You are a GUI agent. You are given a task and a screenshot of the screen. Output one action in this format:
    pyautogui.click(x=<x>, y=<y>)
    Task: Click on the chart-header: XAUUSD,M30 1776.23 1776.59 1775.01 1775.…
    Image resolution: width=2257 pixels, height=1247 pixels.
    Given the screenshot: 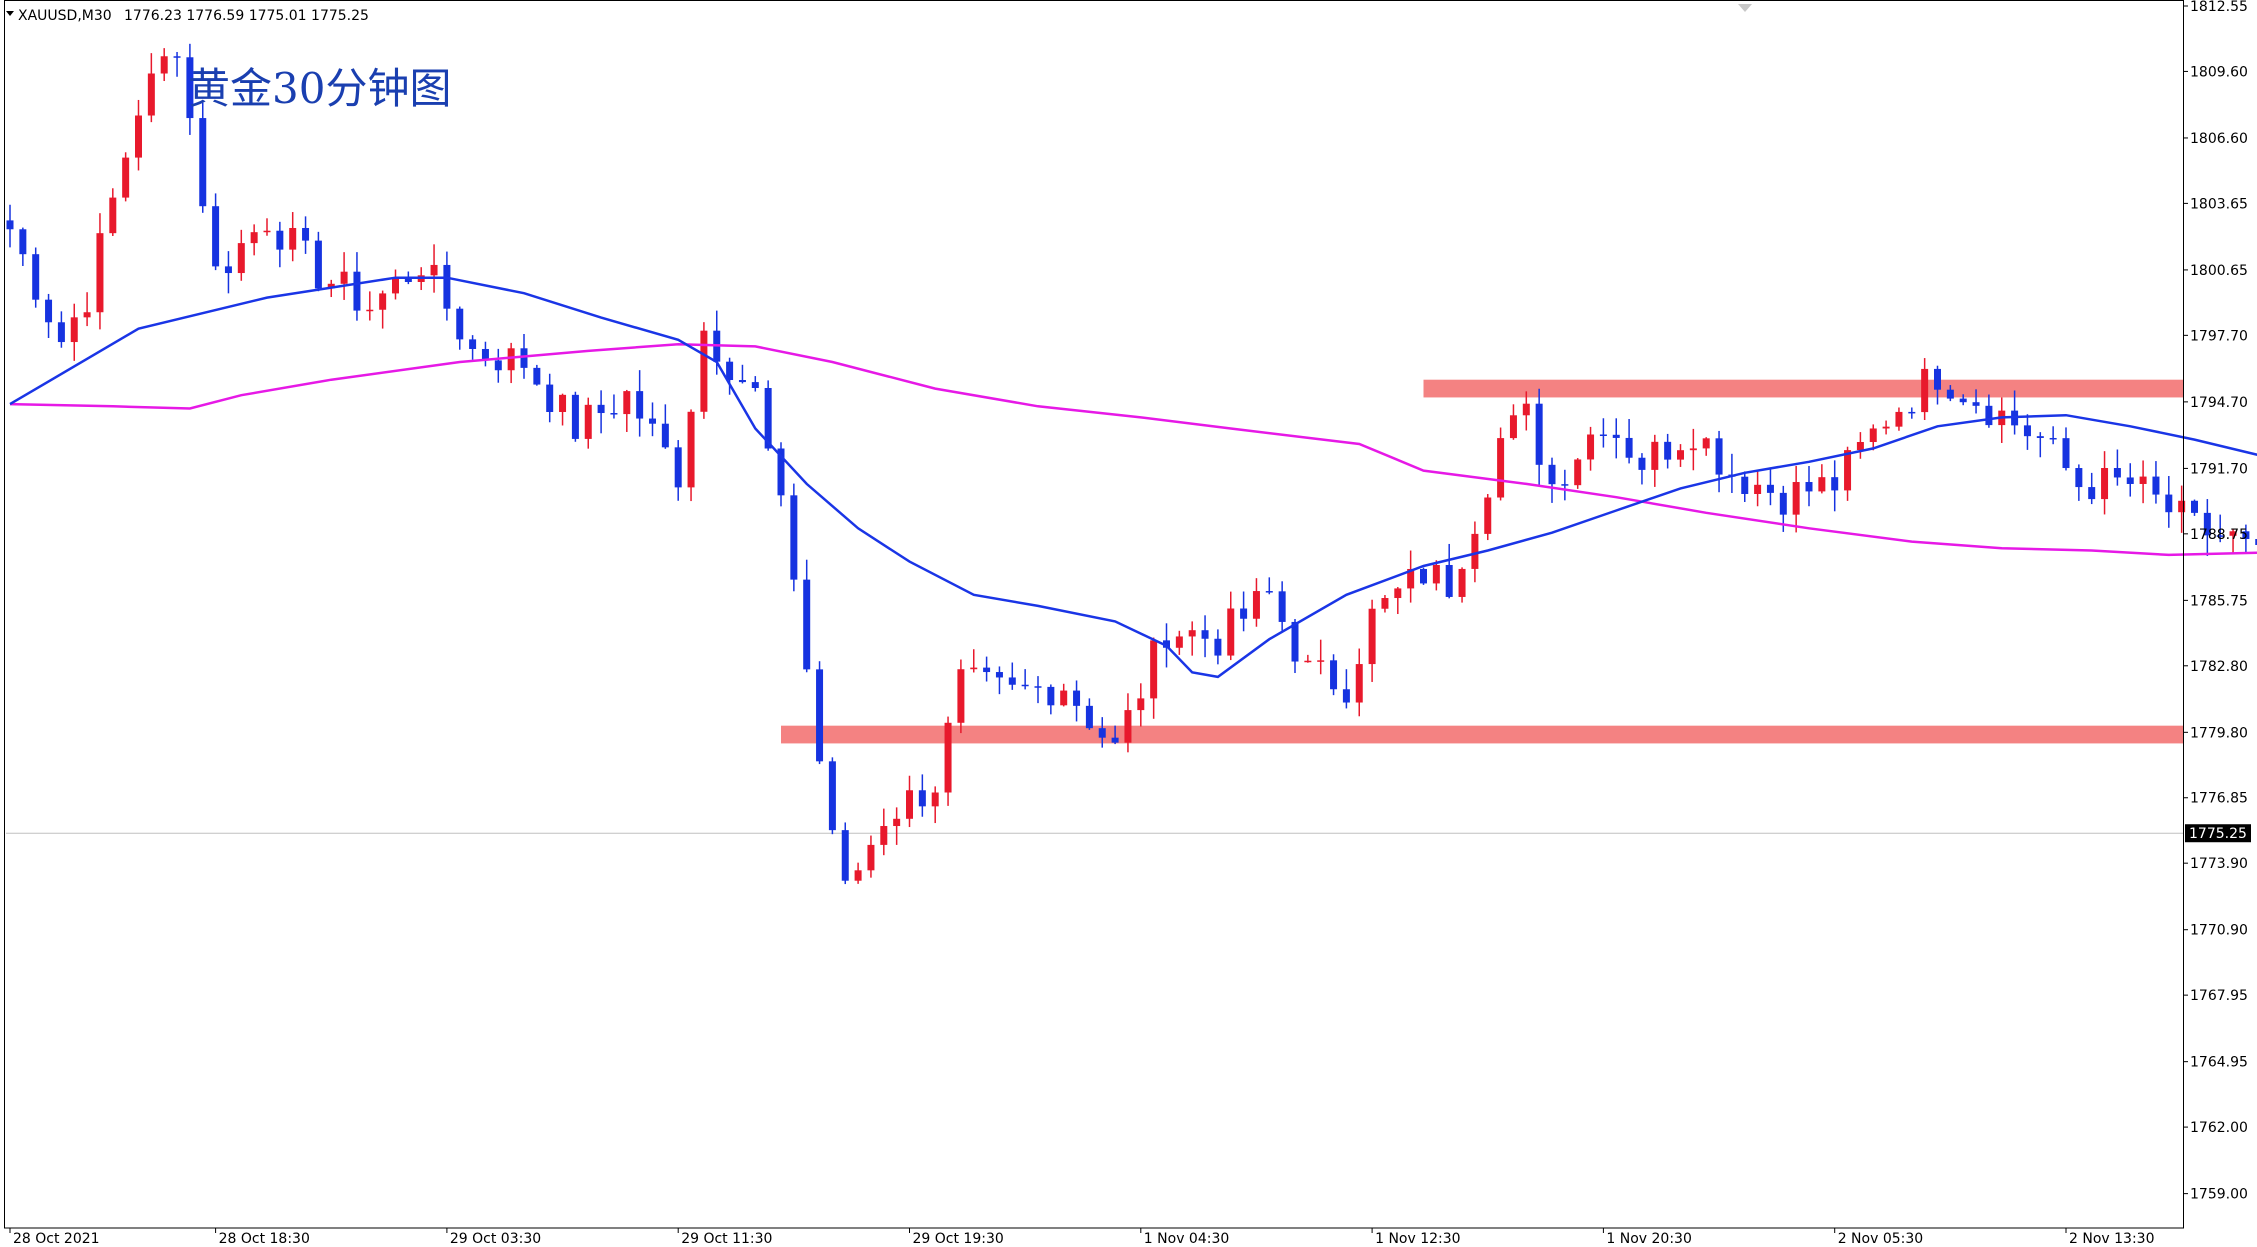 What is the action you would take?
    pyautogui.click(x=879, y=14)
    